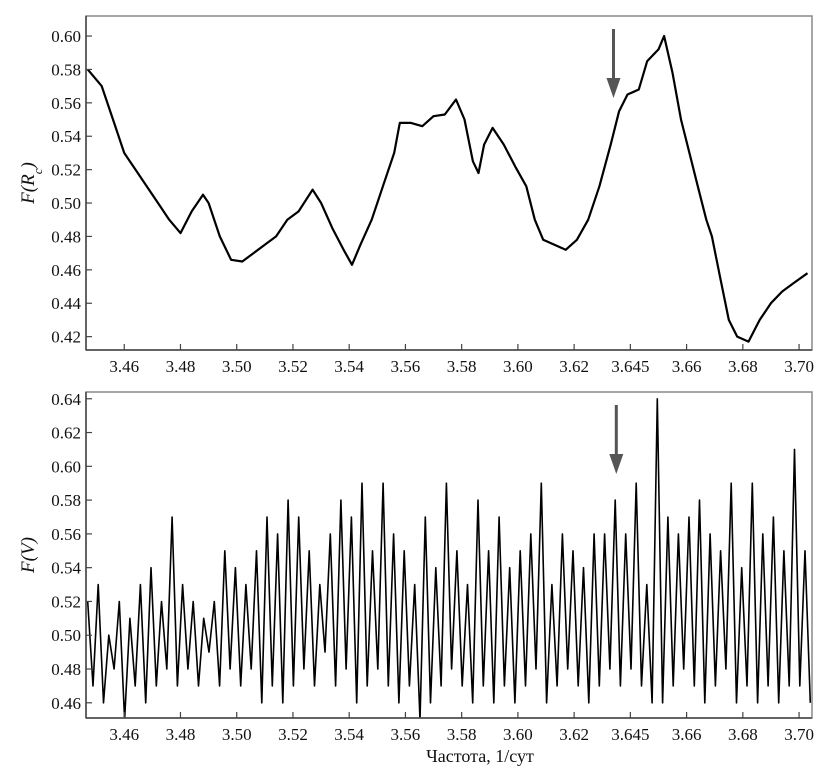  I want to click on y-axis-label-bottom: F(V), so click(28, 555).